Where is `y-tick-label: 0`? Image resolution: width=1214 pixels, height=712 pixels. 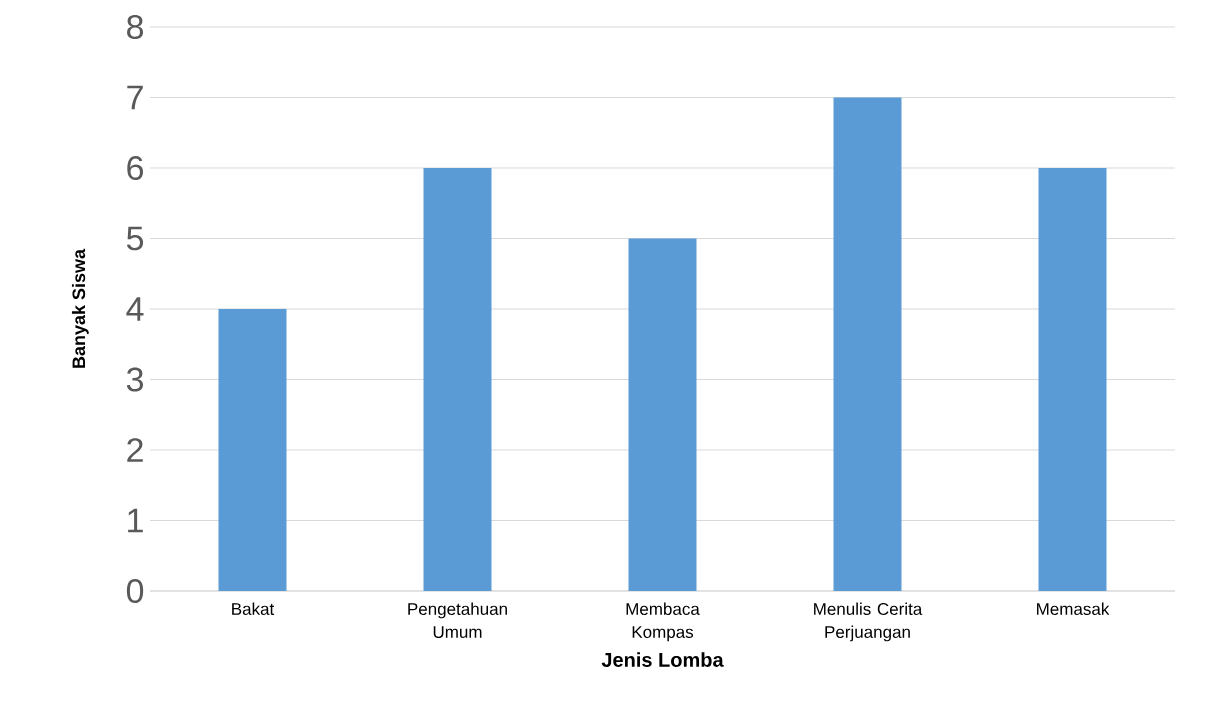
y-tick-label: 0 is located at coordinates (135, 591).